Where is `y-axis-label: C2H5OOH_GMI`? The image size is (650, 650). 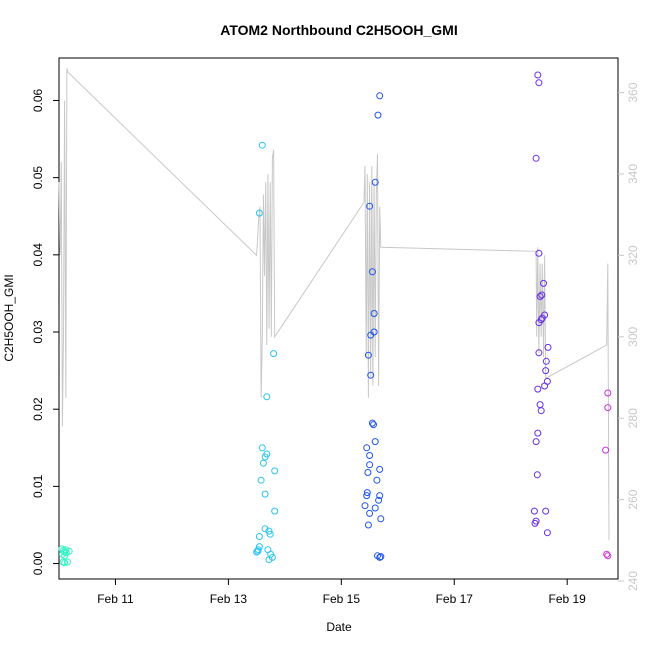
y-axis-label: C2H5OOH_GMI is located at coordinates (9, 317).